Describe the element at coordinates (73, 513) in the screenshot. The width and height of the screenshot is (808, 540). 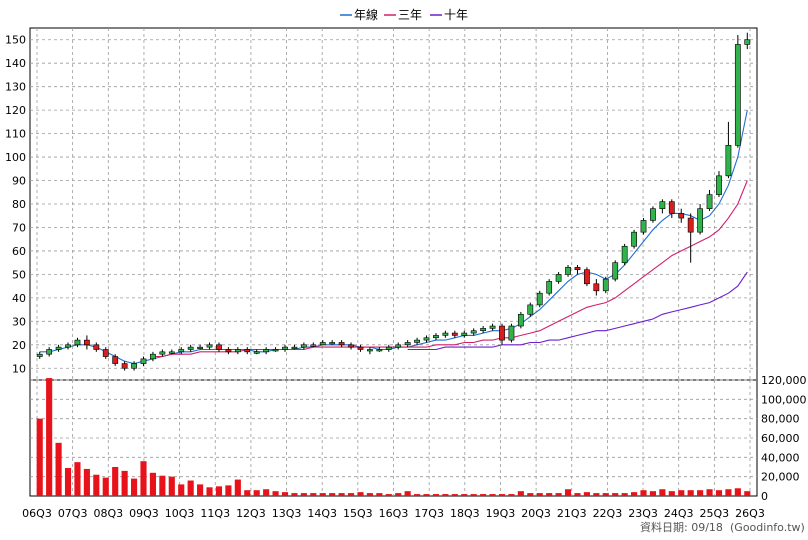
I see `x-tick-label: 07Q3` at that location.